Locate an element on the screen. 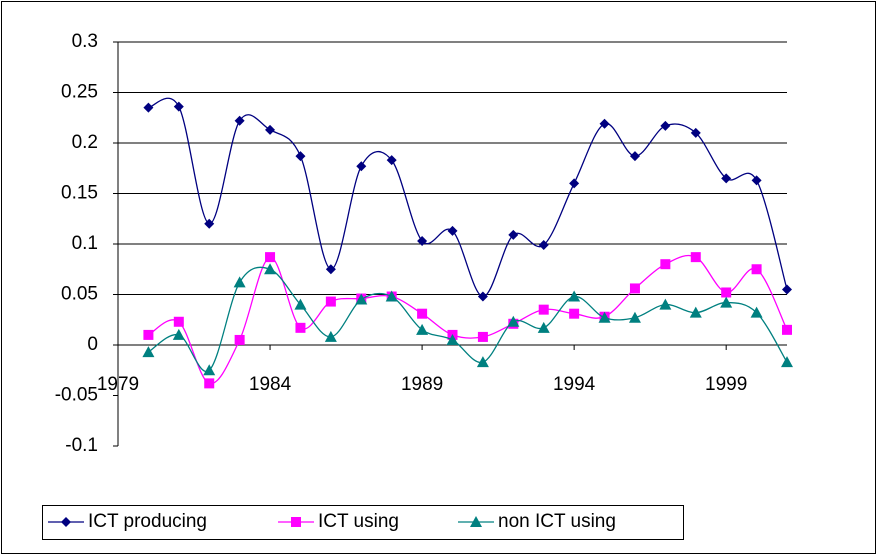  x-tick-label: 1999 is located at coordinates (726, 384).